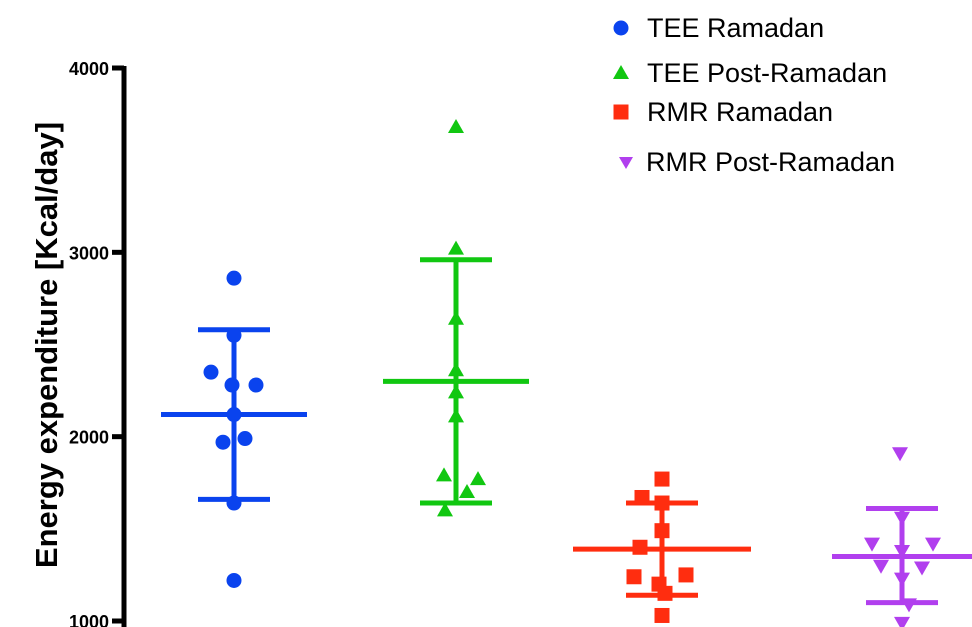  Describe the element at coordinates (735, 28) in the screenshot. I see `legend-label: TEE Ramadan` at that location.